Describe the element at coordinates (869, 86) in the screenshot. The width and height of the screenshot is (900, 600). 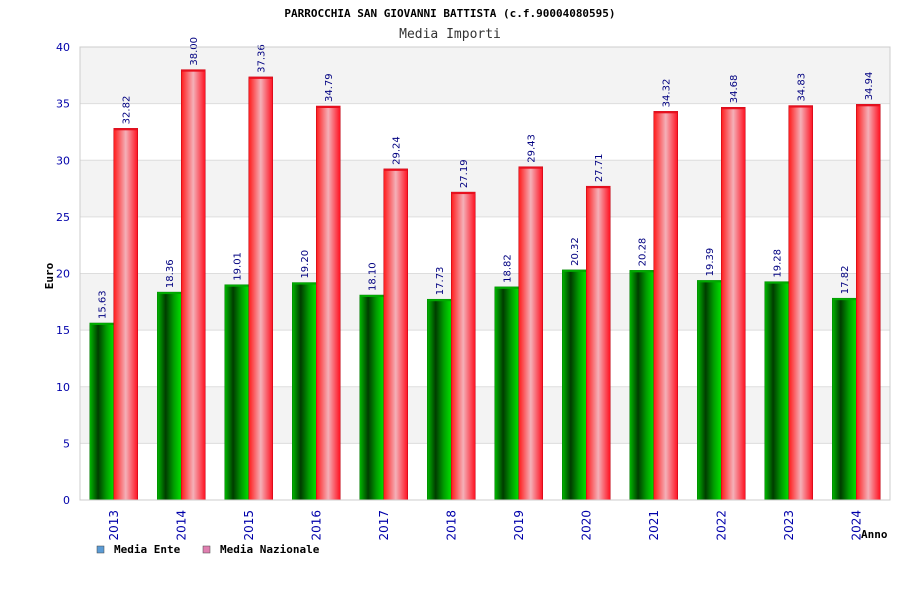
I see `data-label-media-nazionale-2024: 34.94` at that location.